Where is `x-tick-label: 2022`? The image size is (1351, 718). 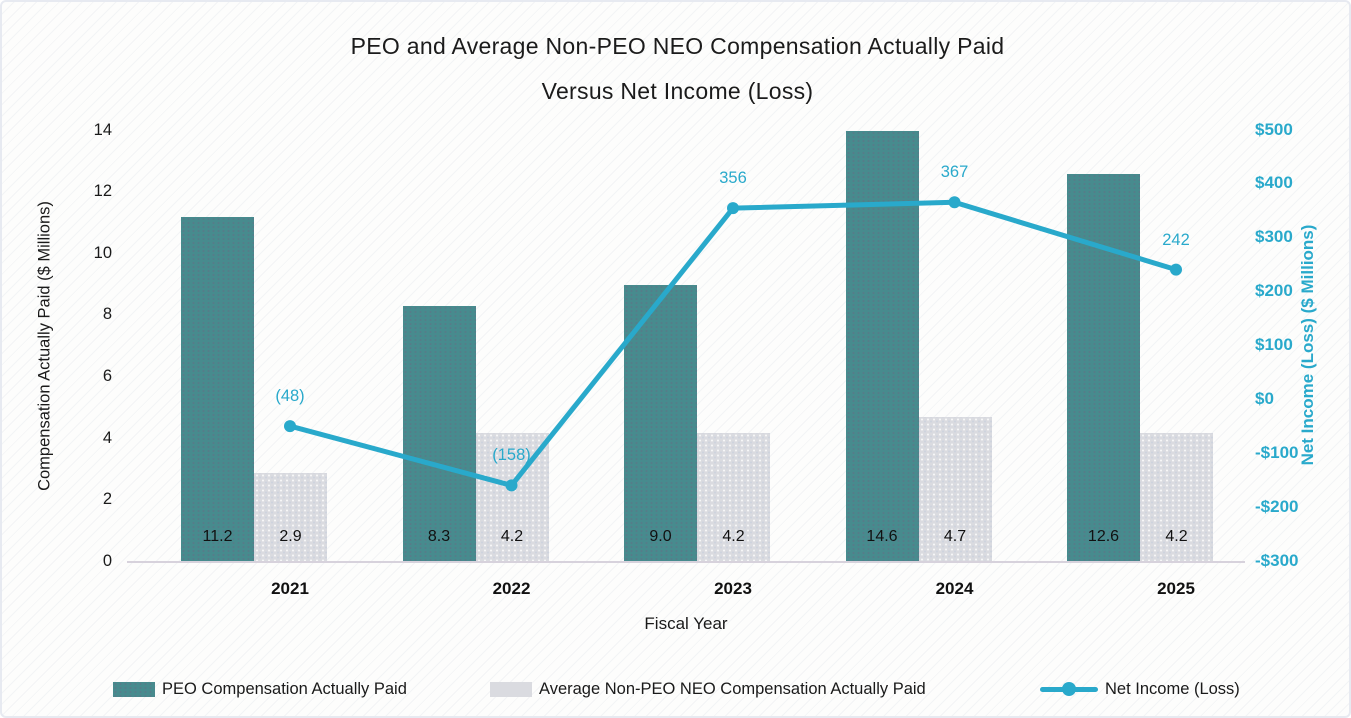 x-tick-label: 2022 is located at coordinates (511, 588).